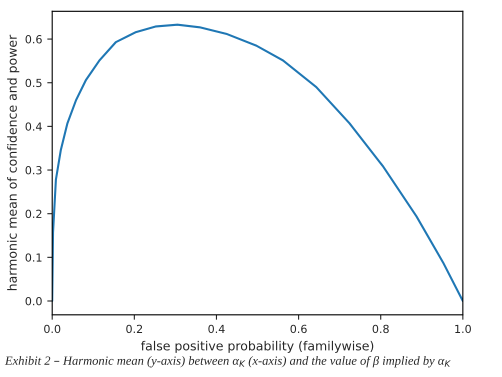  Describe the element at coordinates (257, 346) in the screenshot. I see `x-axis-title: false positive probability (familywise)` at that location.